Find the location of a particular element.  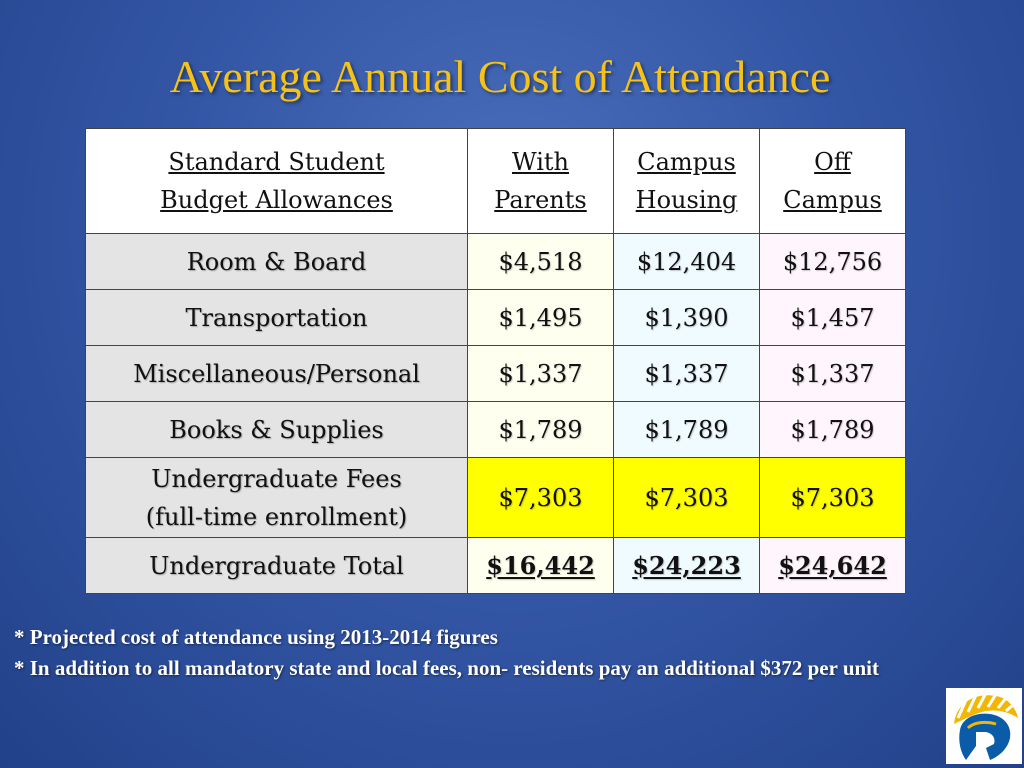

cell-off-campus: $1,789 is located at coordinates (832, 429).